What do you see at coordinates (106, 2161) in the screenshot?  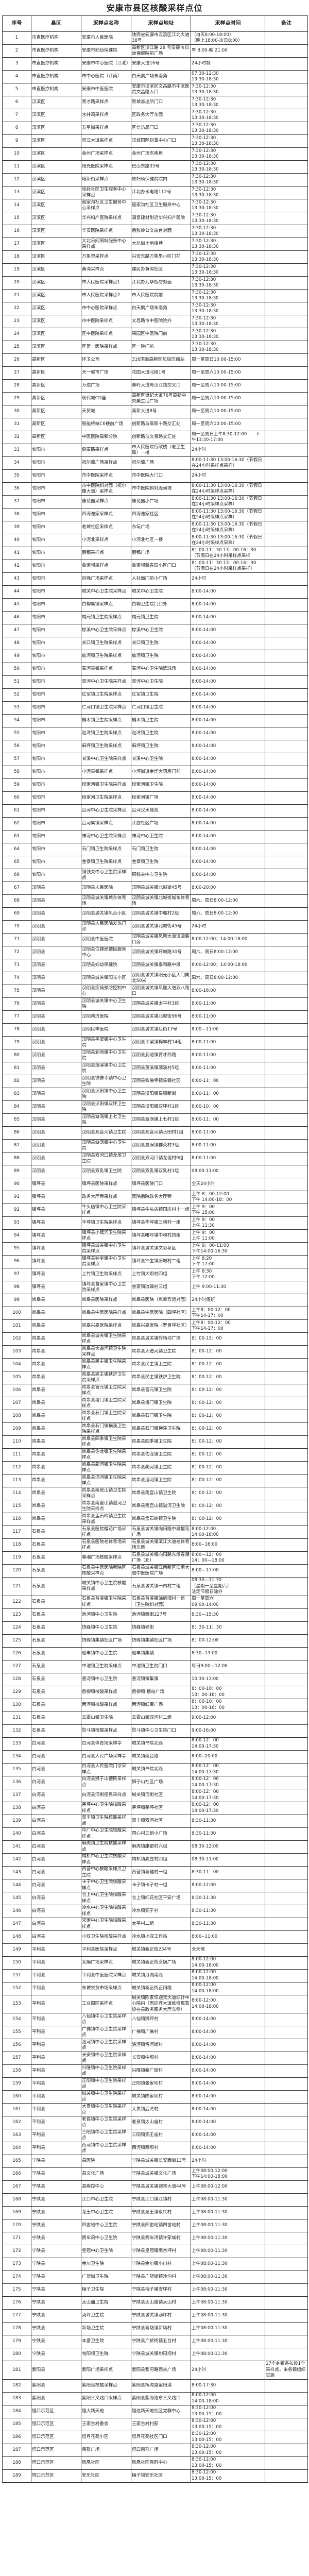 I see `cell-site-name: 县医院` at bounding box center [106, 2161].